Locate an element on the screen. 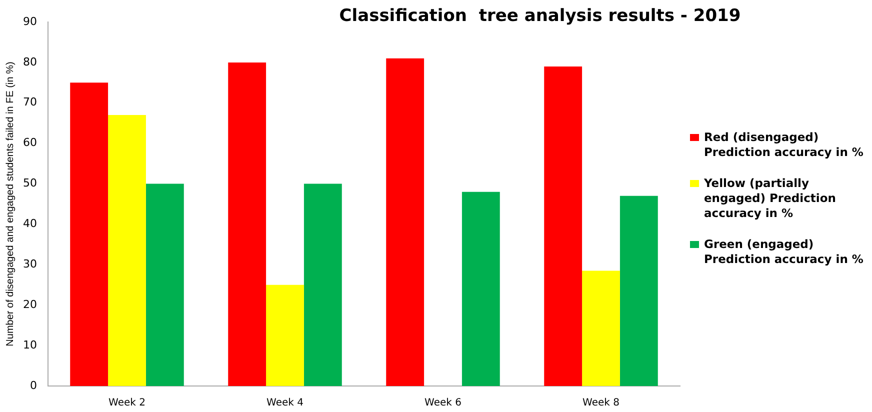  legend-label: Red (disengaged) Prediction accuracy in % is located at coordinates (784, 145).